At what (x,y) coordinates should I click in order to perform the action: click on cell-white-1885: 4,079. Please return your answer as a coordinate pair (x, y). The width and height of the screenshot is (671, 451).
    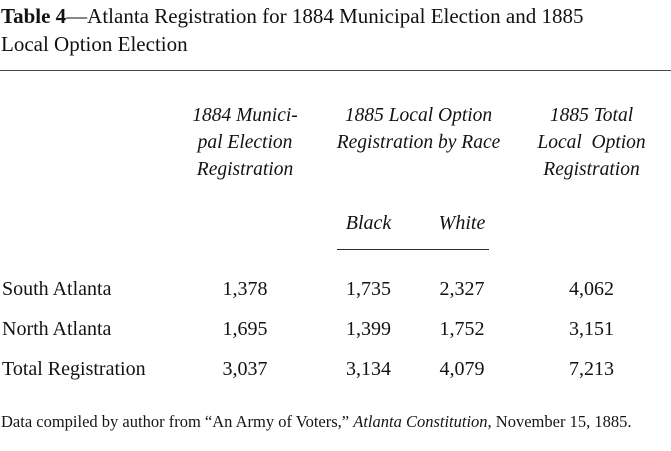
    Looking at the image, I should click on (462, 368).